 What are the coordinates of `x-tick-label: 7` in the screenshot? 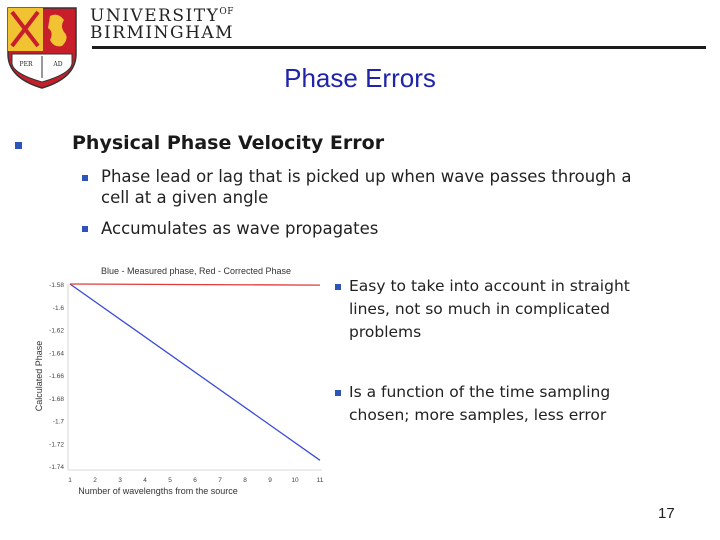 It's located at (220, 480).